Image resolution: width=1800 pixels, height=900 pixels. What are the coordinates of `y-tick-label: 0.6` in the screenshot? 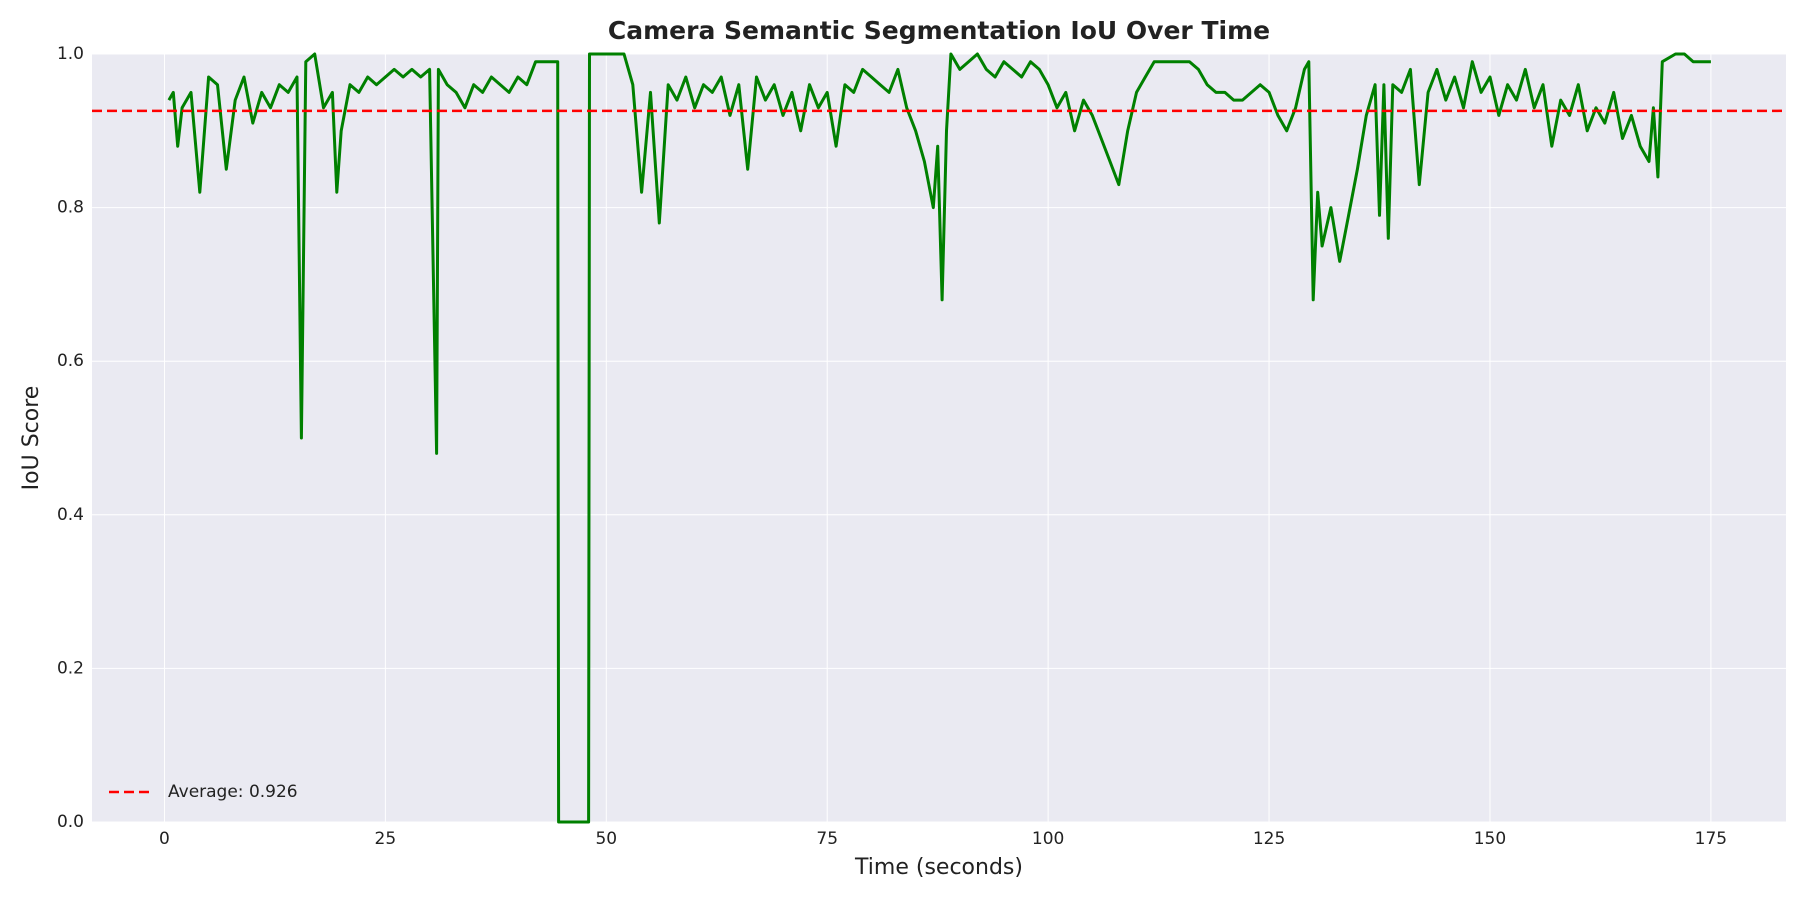 It's located at (70, 361).